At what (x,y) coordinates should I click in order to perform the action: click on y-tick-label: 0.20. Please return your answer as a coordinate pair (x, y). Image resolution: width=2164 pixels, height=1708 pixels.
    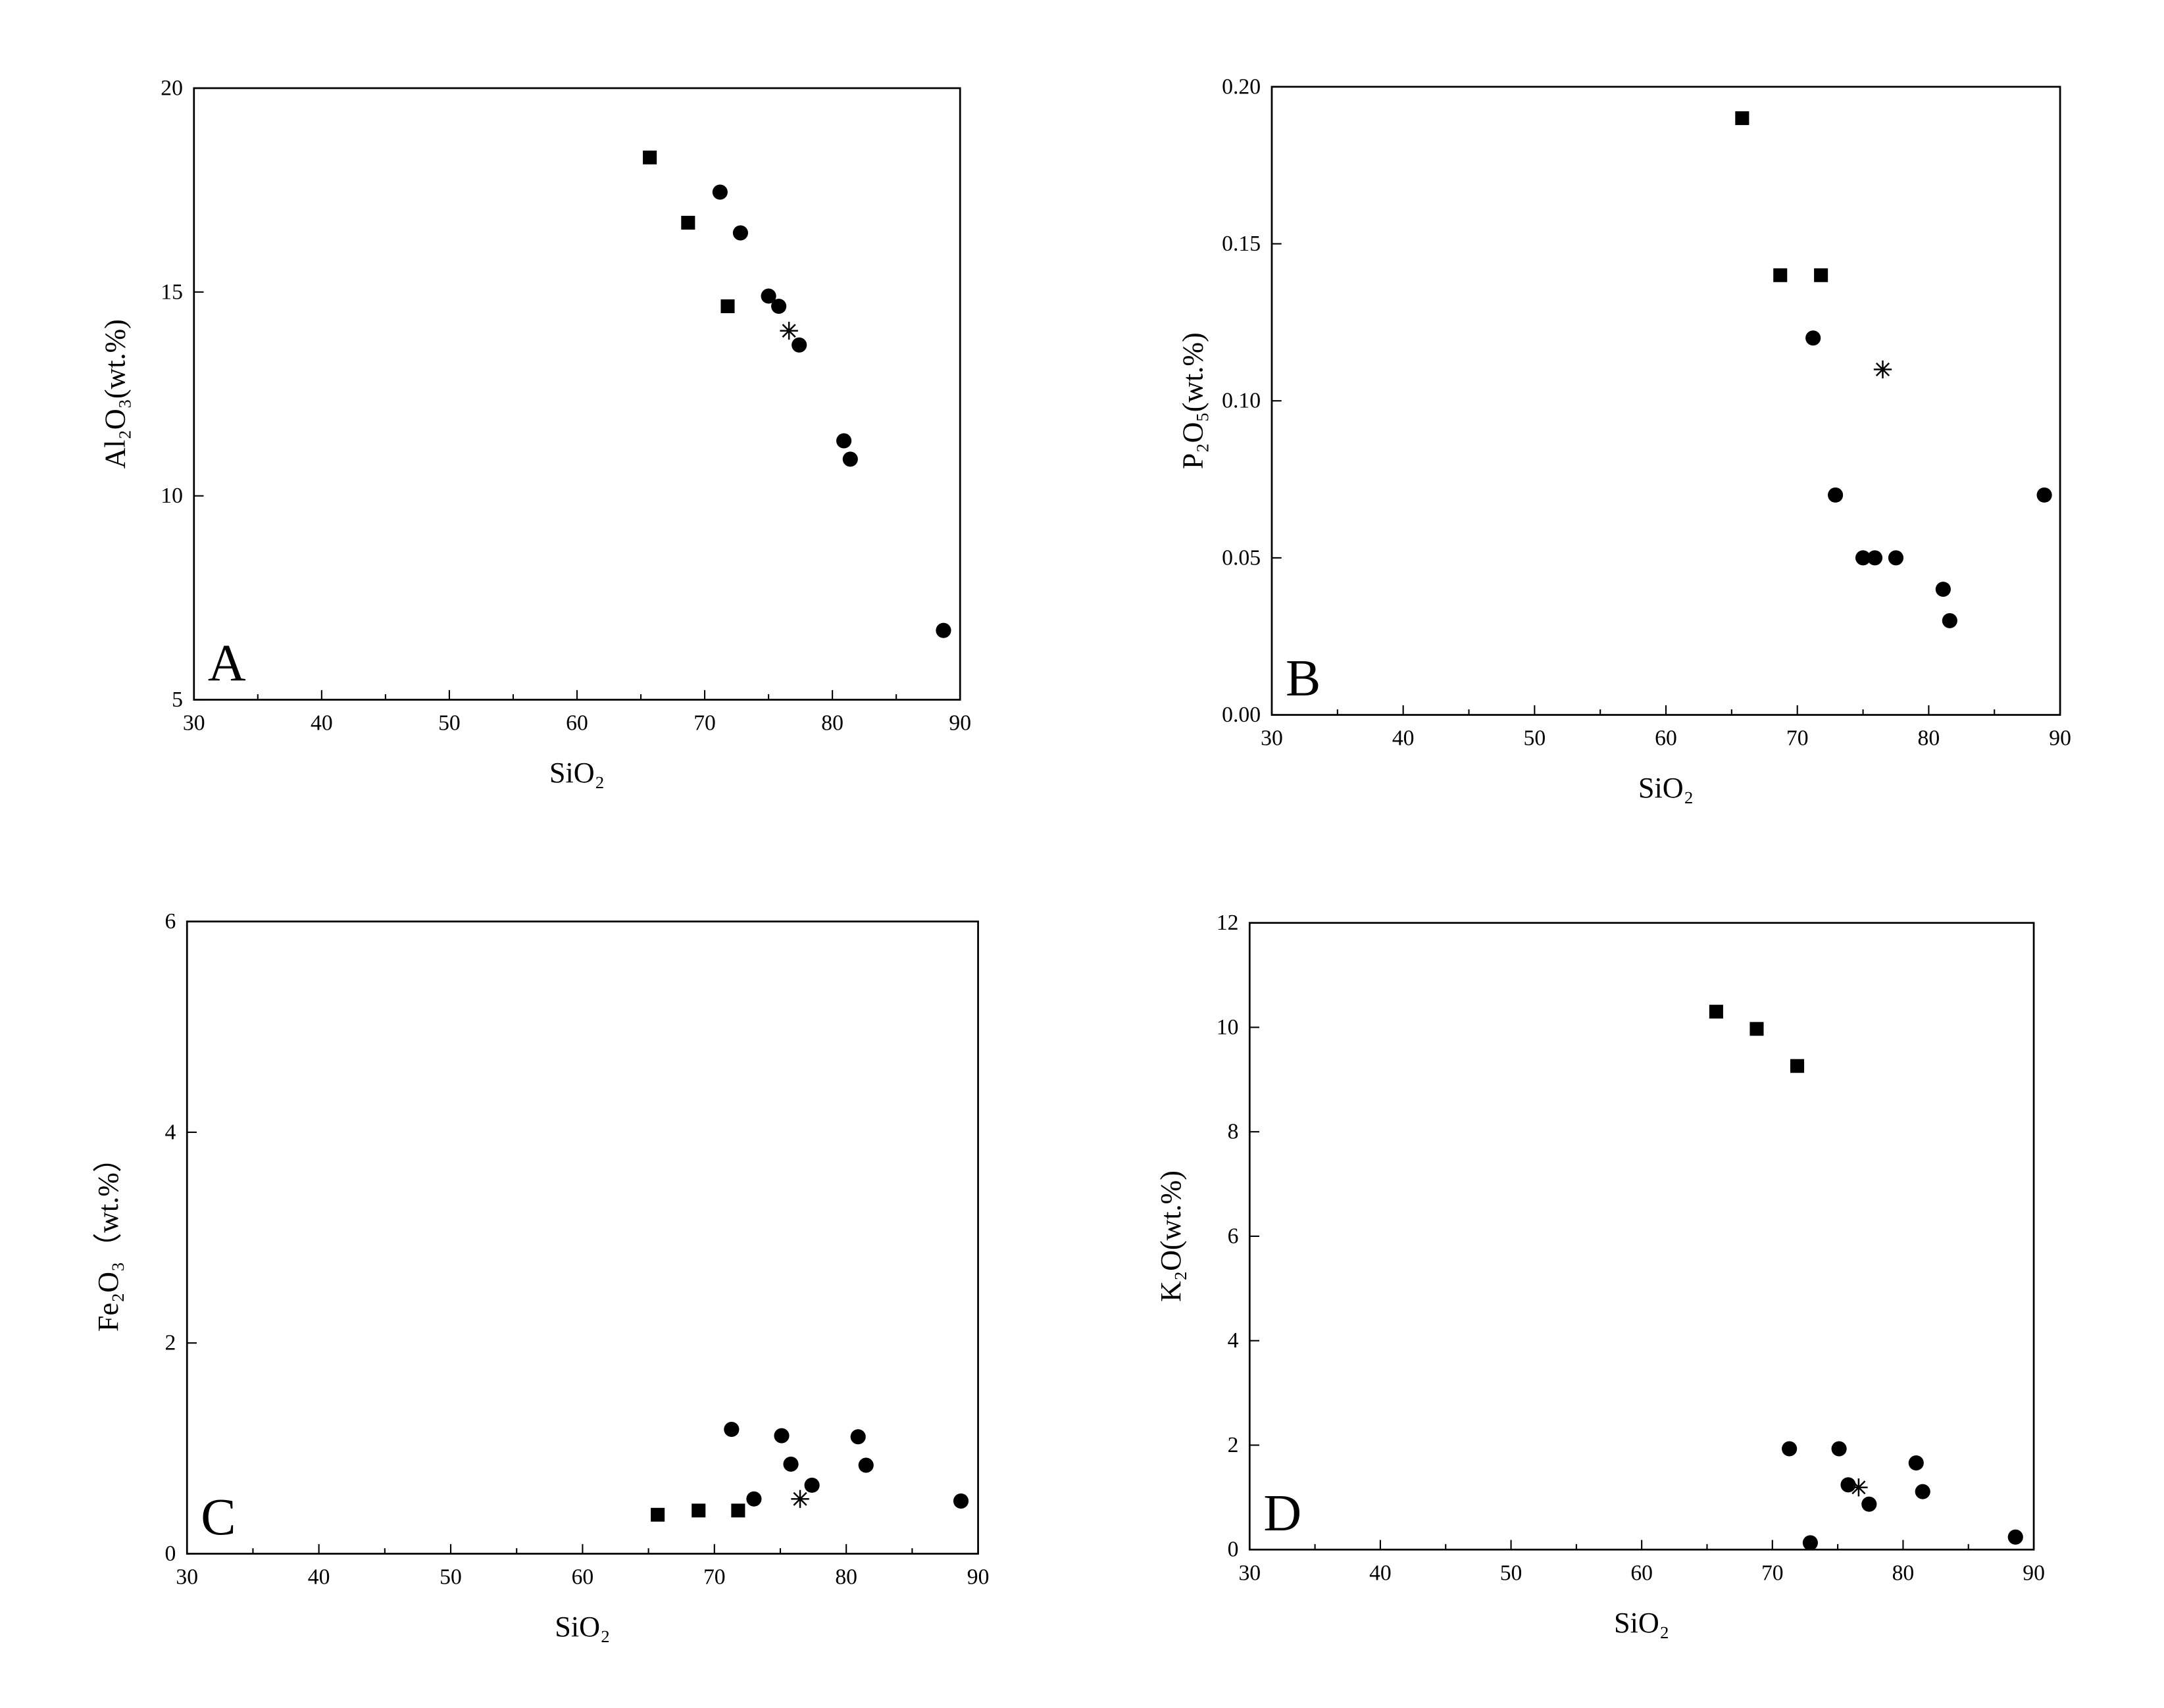
    Looking at the image, I should click on (1241, 86).